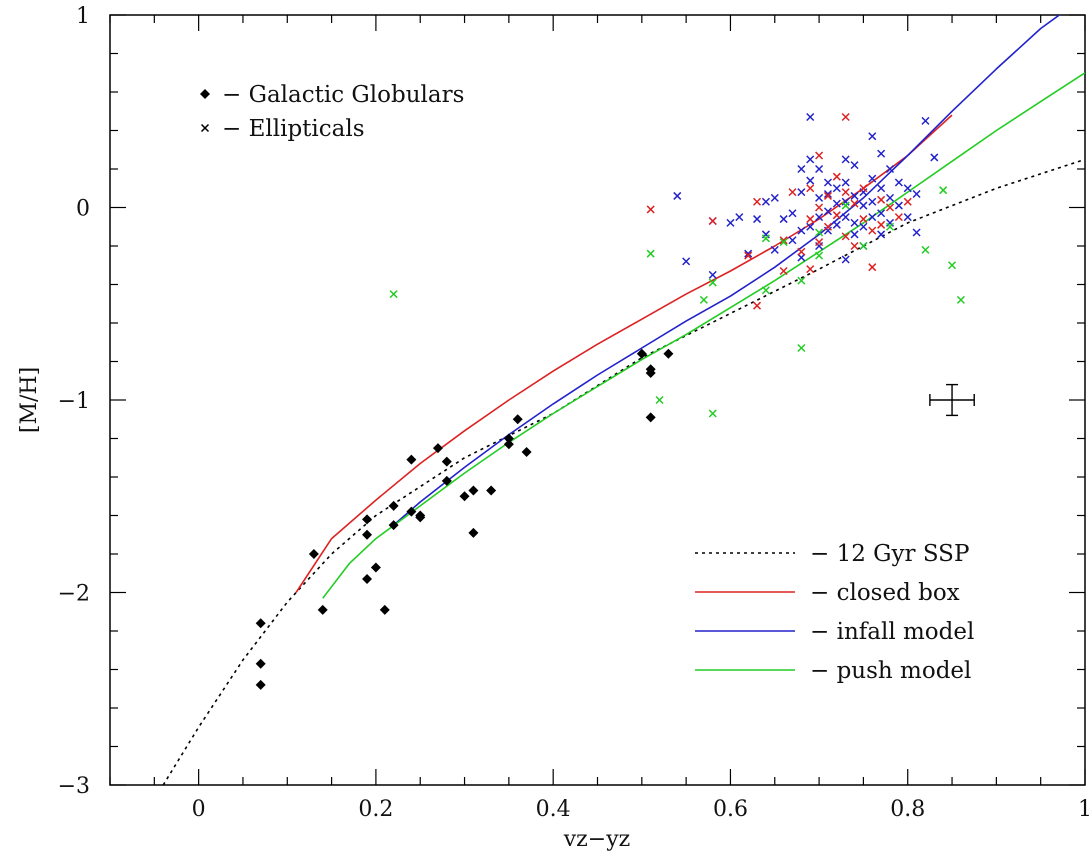 The image size is (1092, 855). I want to click on x-tick-label: 0.6, so click(730, 809).